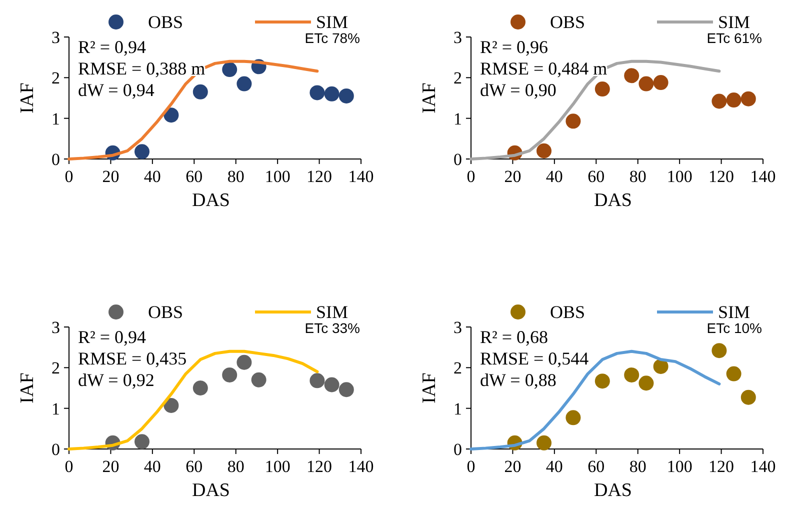 Image resolution: width=804 pixels, height=516 pixels. What do you see at coordinates (534, 358) in the screenshot?
I see `annotation: RMSE = 0,544` at bounding box center [534, 358].